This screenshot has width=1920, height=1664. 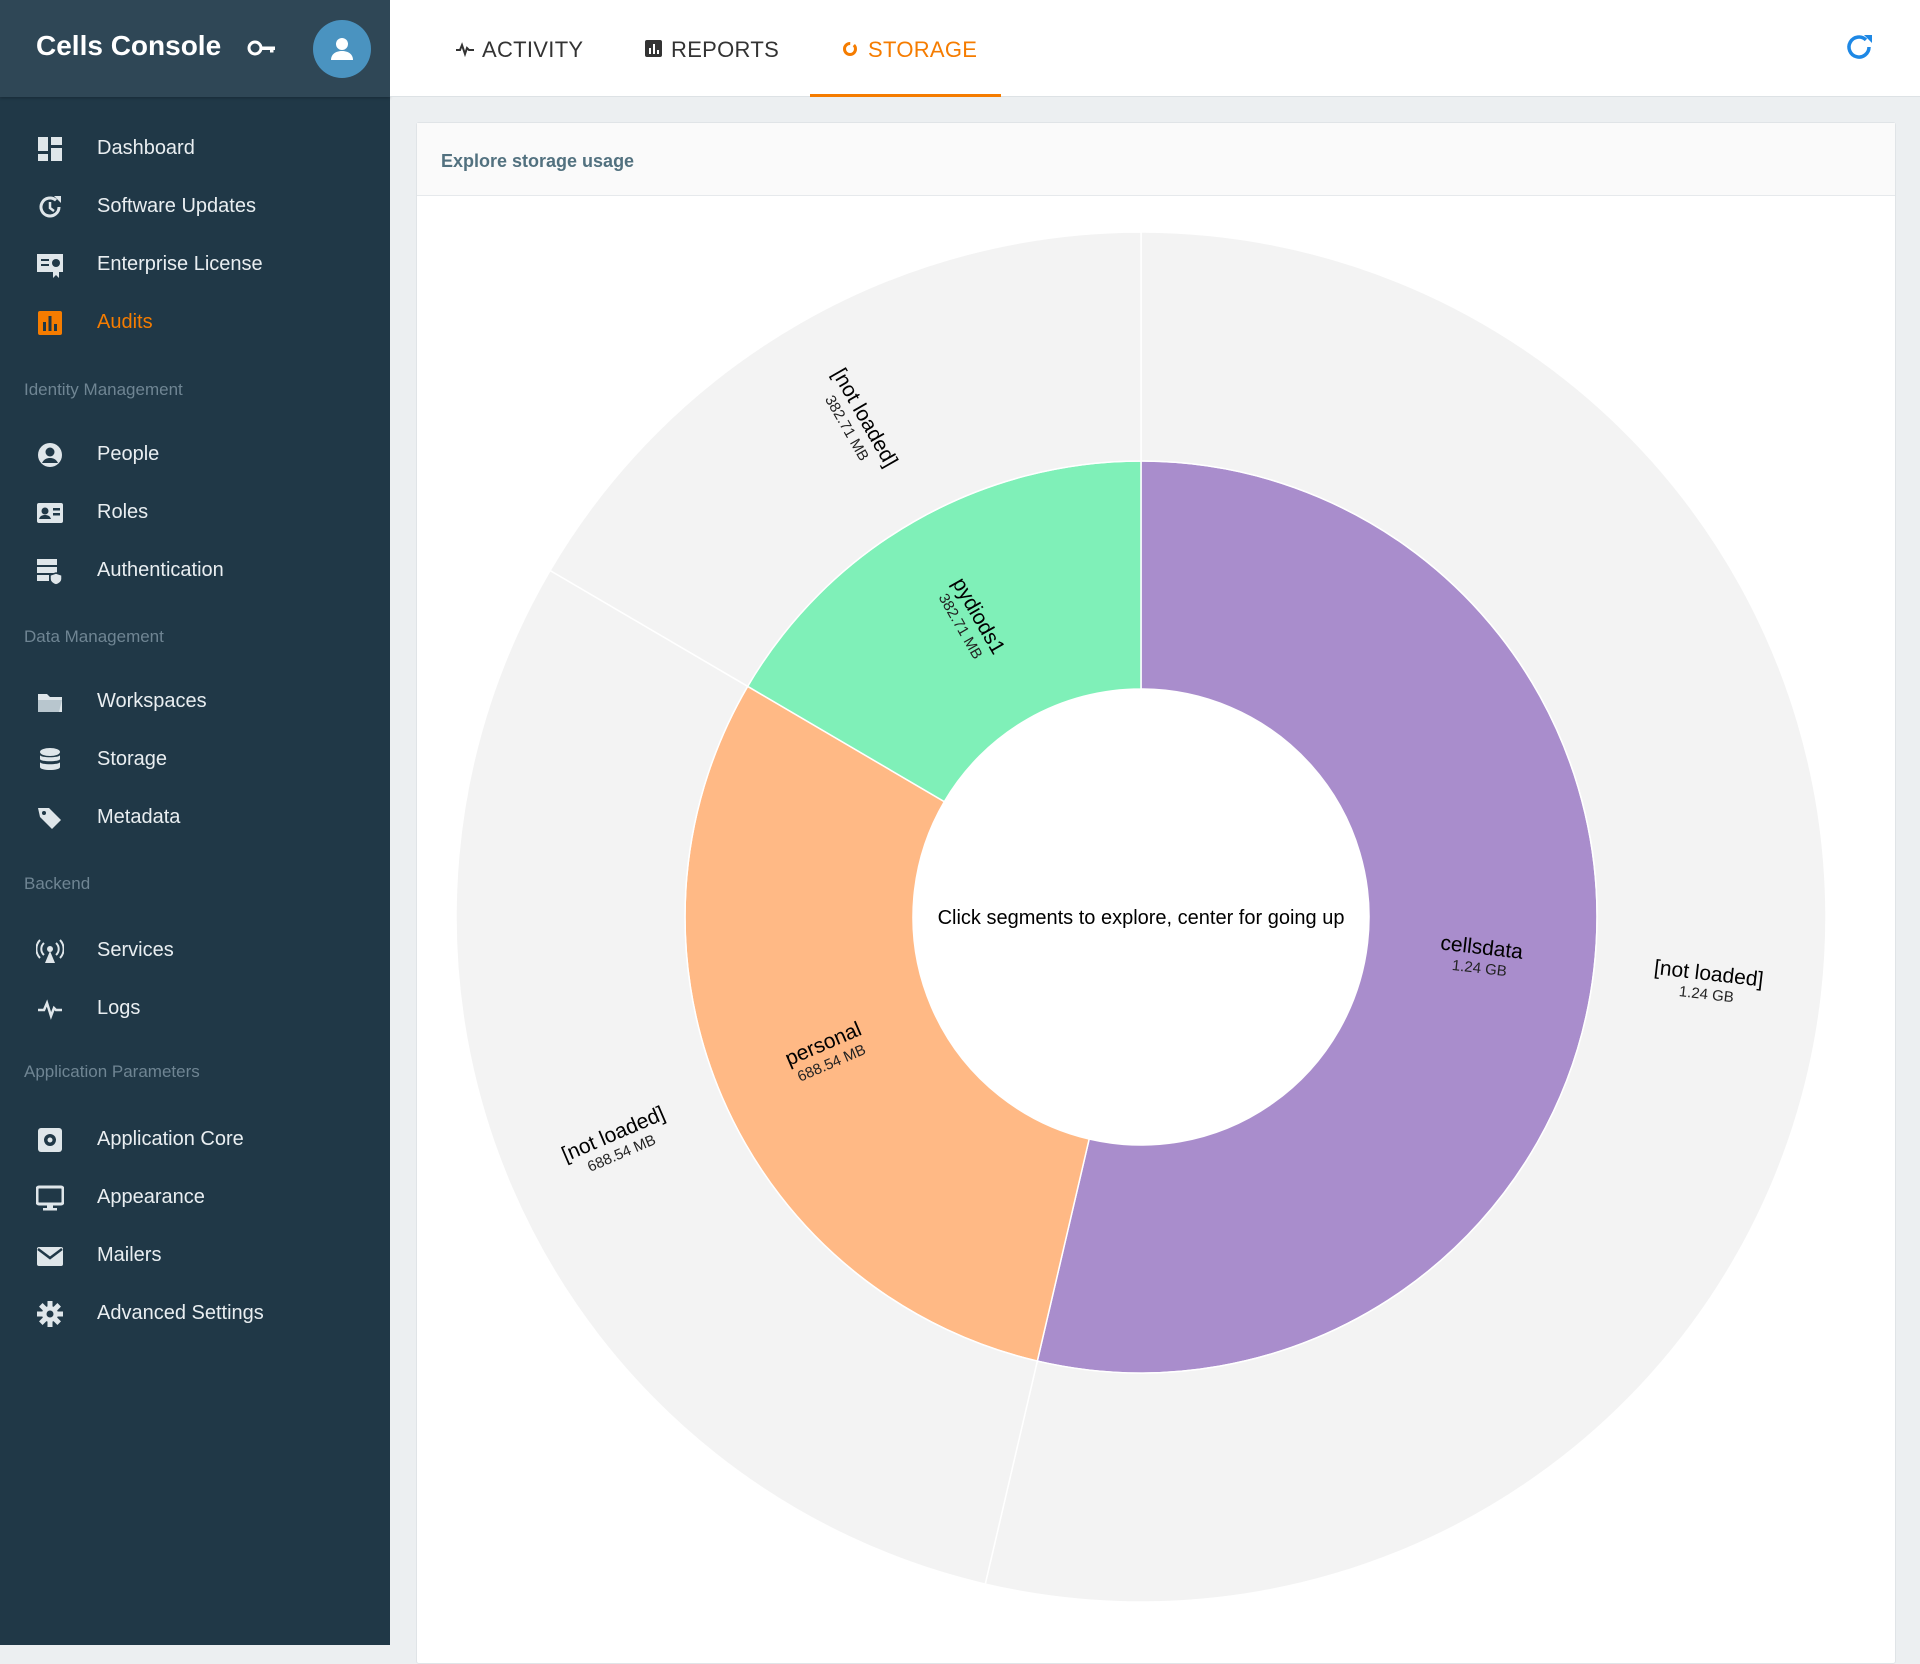 What do you see at coordinates (50, 760) in the screenshot?
I see `database-icon` at bounding box center [50, 760].